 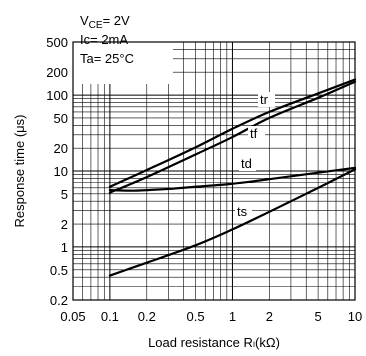 What do you see at coordinates (355, 316) in the screenshot?
I see `x-tick-label: 10` at bounding box center [355, 316].